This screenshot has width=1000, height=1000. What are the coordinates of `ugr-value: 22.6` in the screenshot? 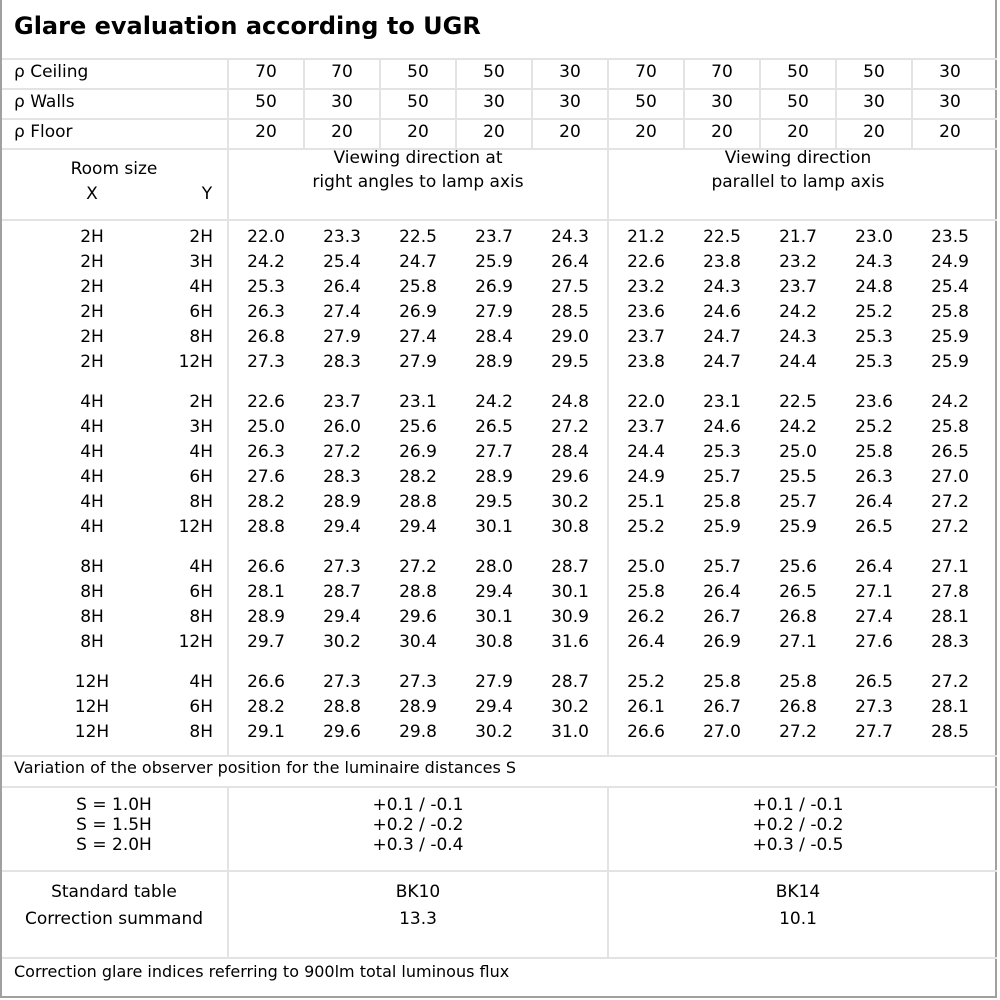 It's located at (646, 262).